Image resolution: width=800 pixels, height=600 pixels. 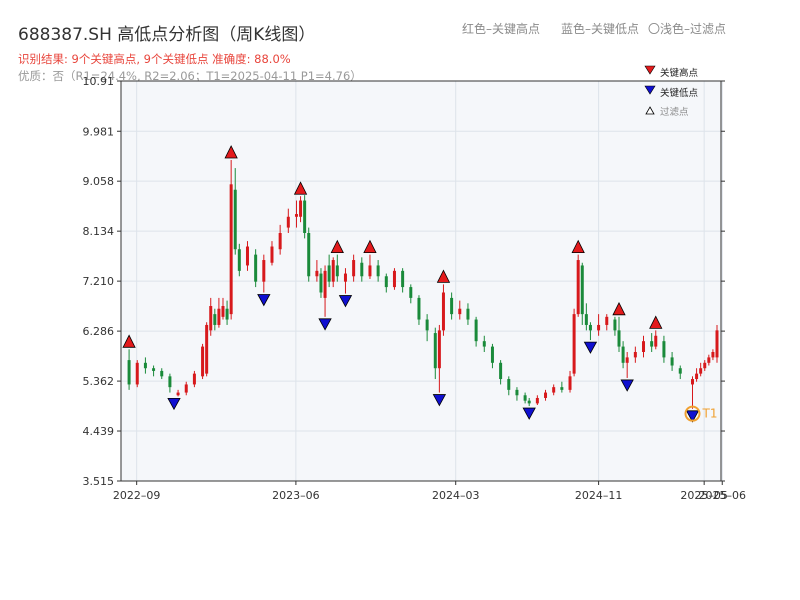 What do you see at coordinates (710, 414) in the screenshot?
I see `t1-label: T1` at bounding box center [710, 414].